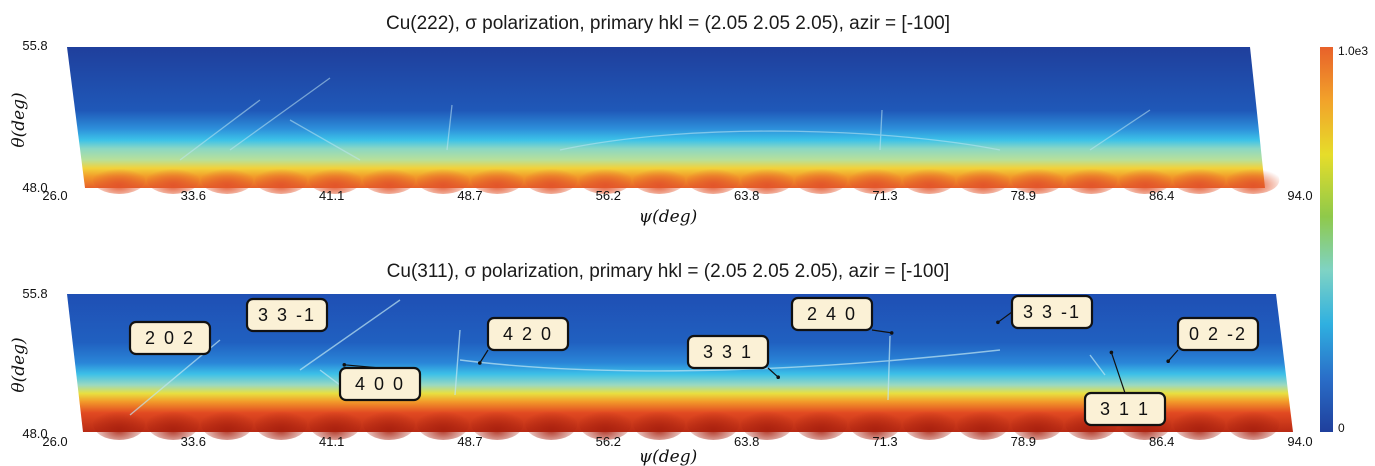  I want to click on colorbar-max-label: 1.0e3, so click(1353, 51).